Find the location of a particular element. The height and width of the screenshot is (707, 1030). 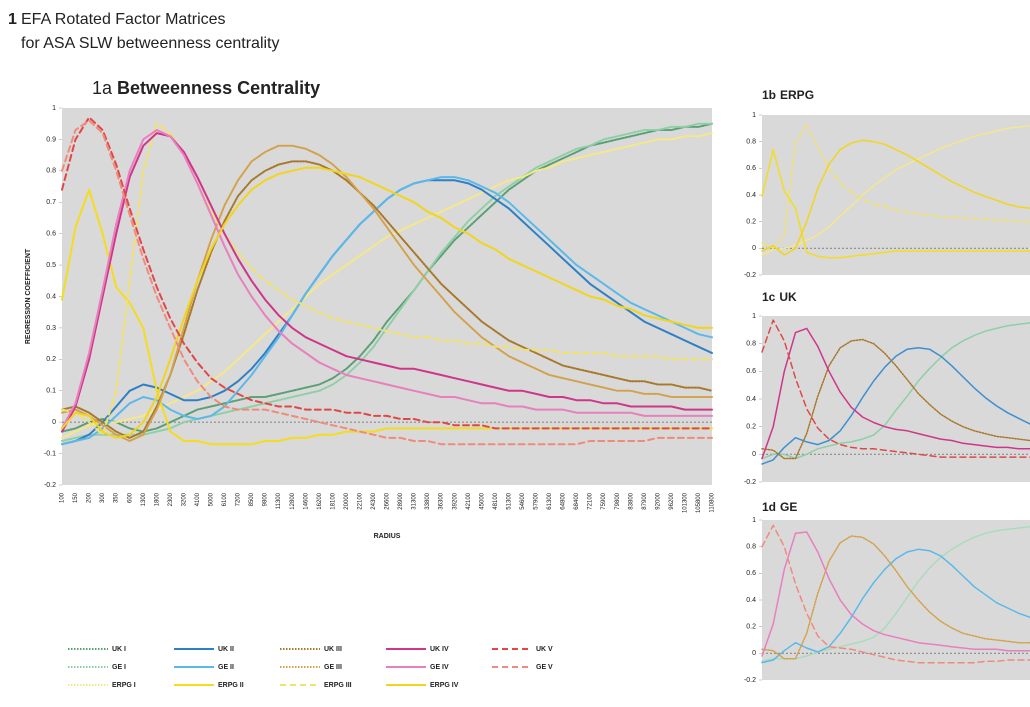

legend-label: UK III is located at coordinates (333, 649).